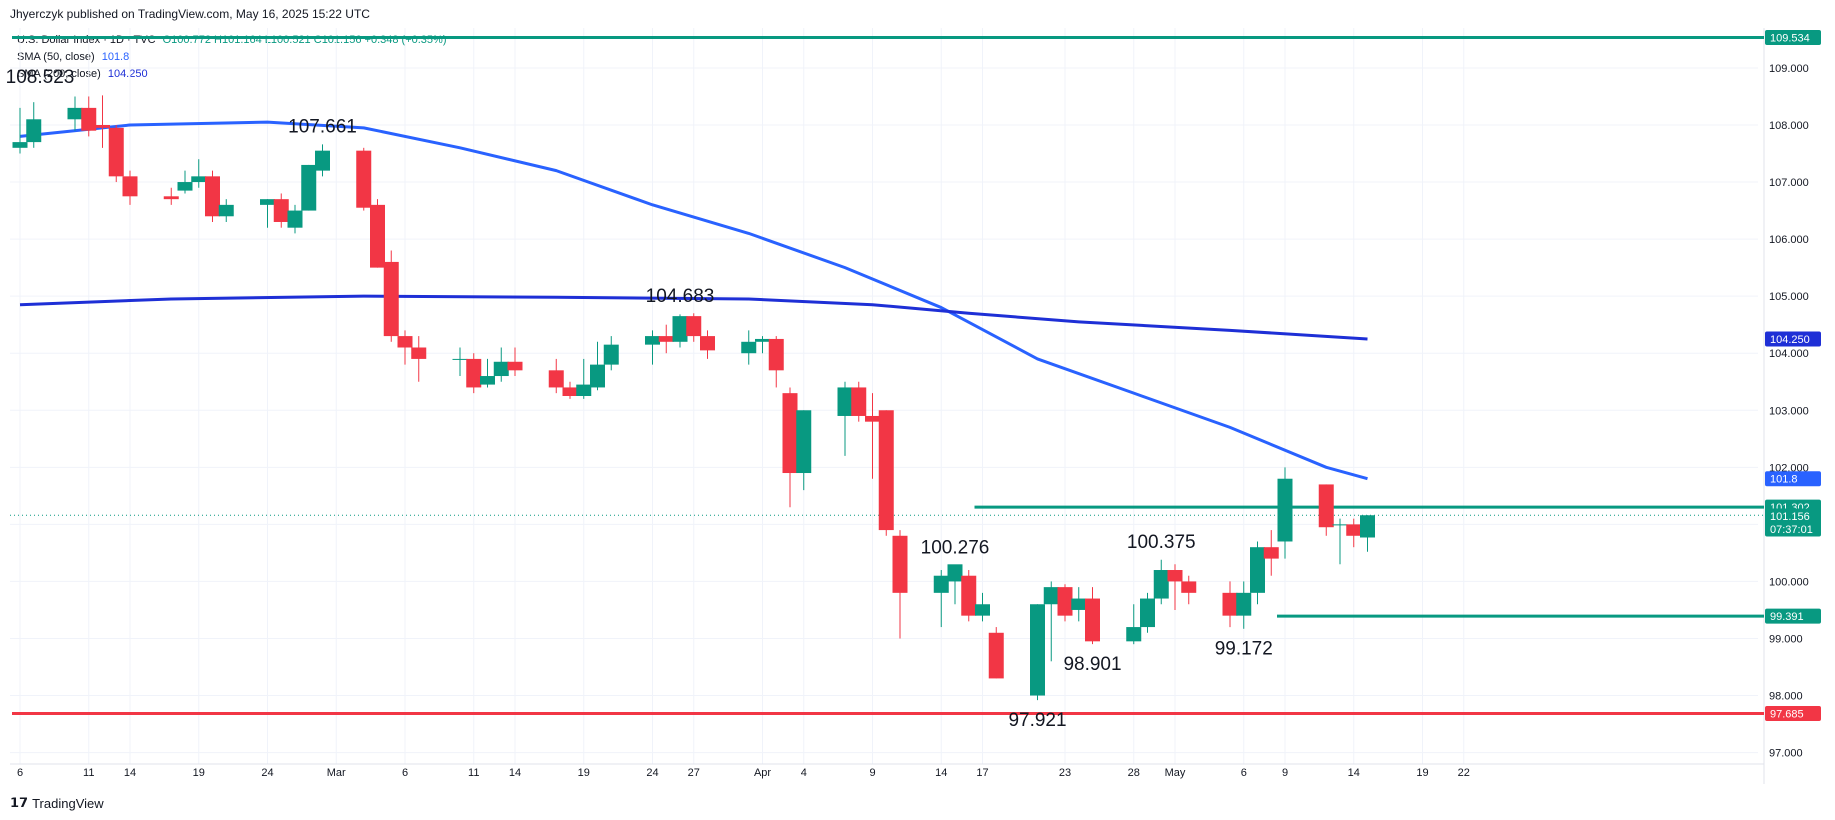 This screenshot has width=1835, height=820. What do you see at coordinates (1790, 517) in the screenshot?
I see `price-tag-label: 101.156` at bounding box center [1790, 517].